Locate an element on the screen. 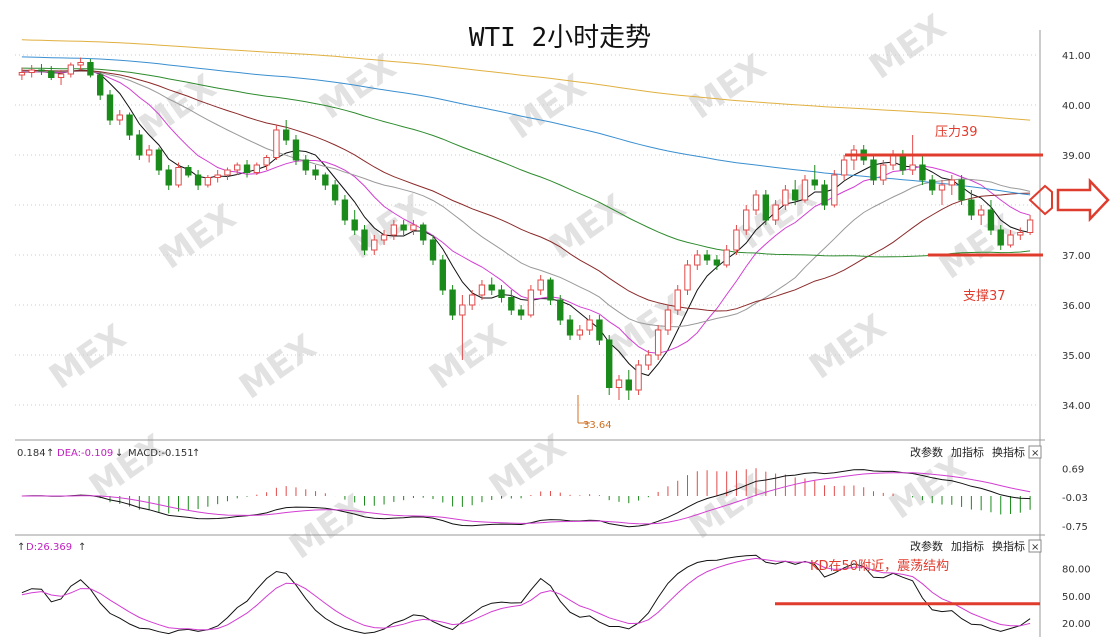 The image size is (1111, 637). macd-switch-indicator-button: 换指标 is located at coordinates (1008, 452).